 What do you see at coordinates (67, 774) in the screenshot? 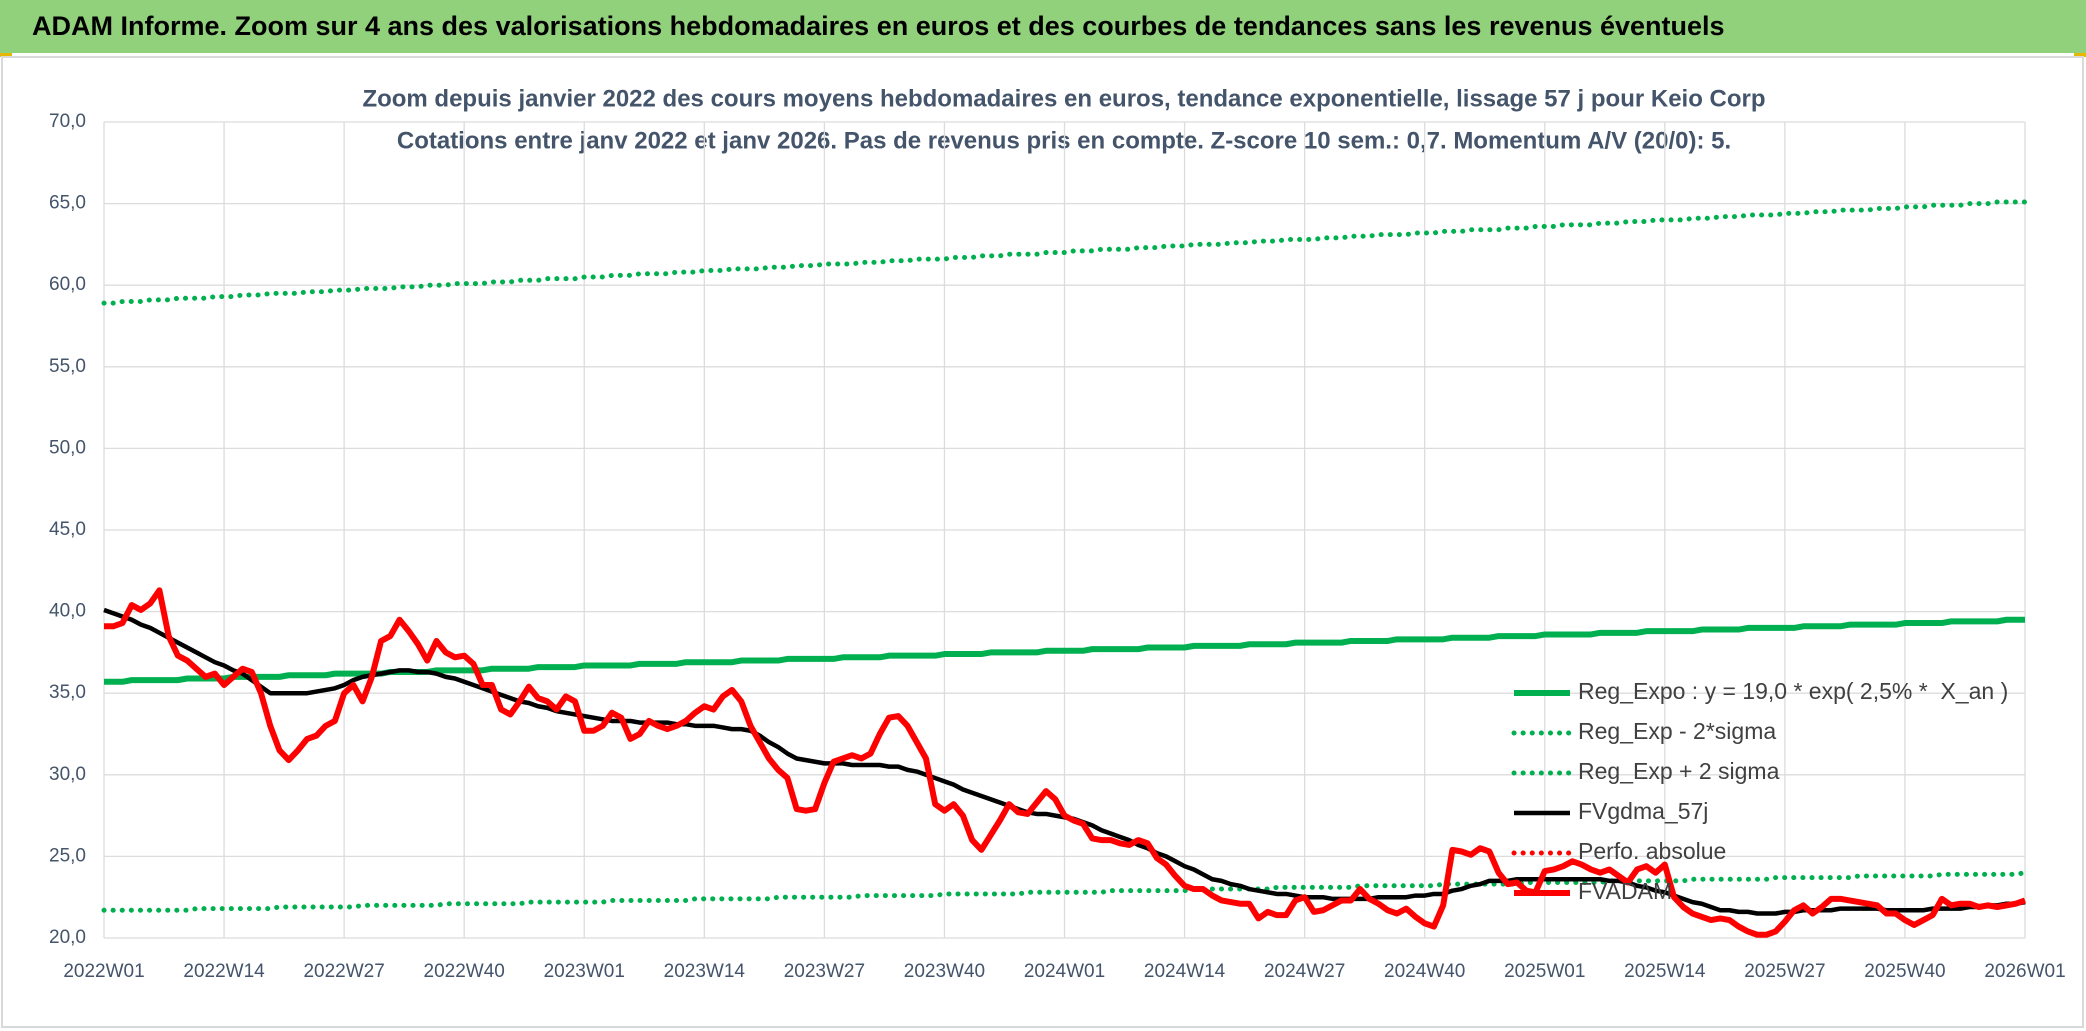
I see `y-tick-label: 30,0` at bounding box center [67, 774].